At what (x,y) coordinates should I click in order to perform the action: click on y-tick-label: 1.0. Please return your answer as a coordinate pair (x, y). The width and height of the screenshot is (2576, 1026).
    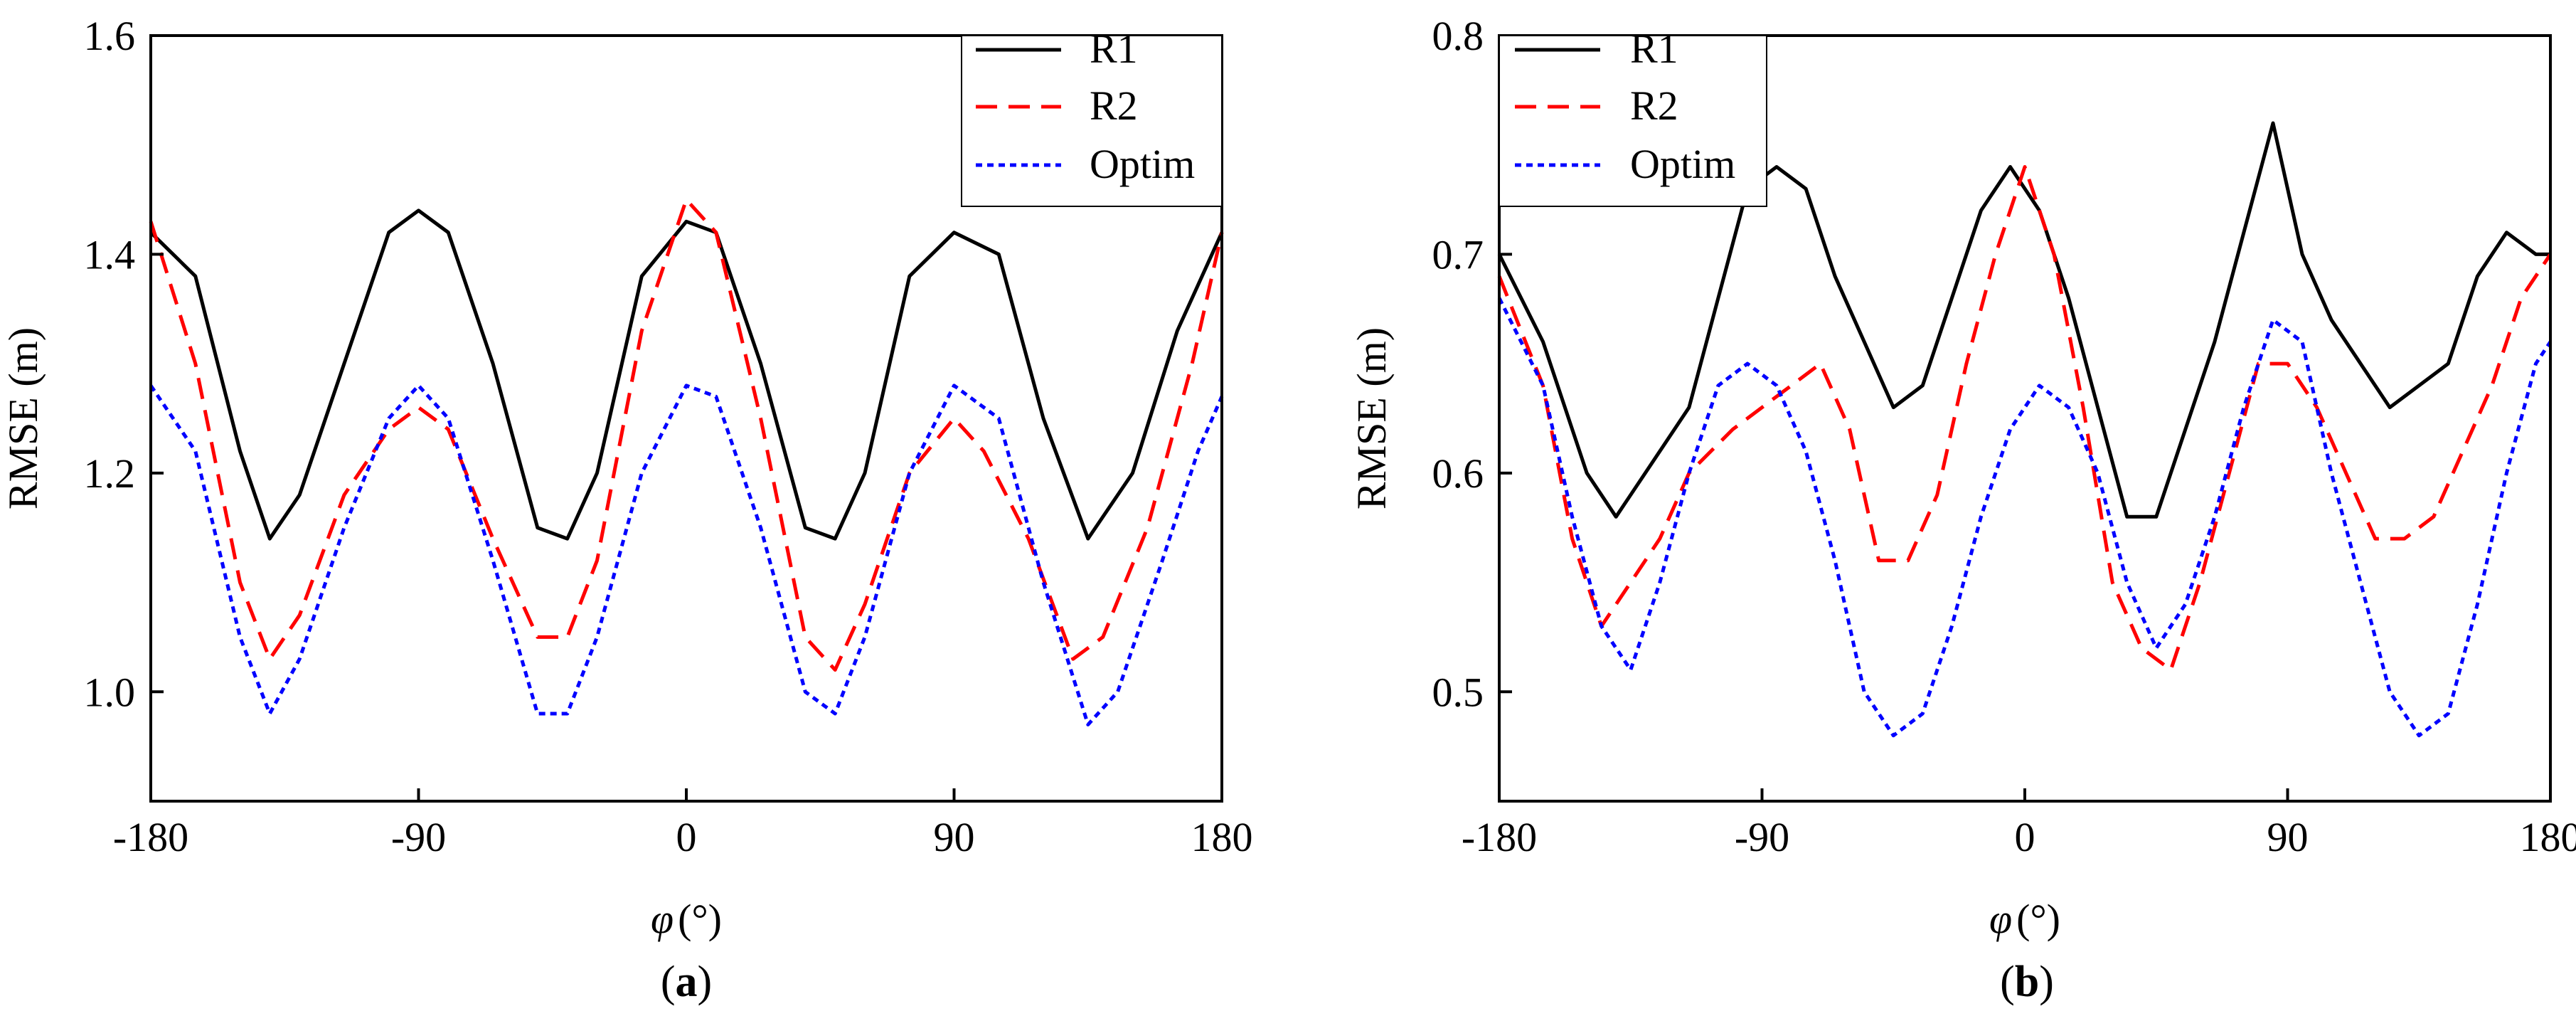
    Looking at the image, I should click on (110, 692).